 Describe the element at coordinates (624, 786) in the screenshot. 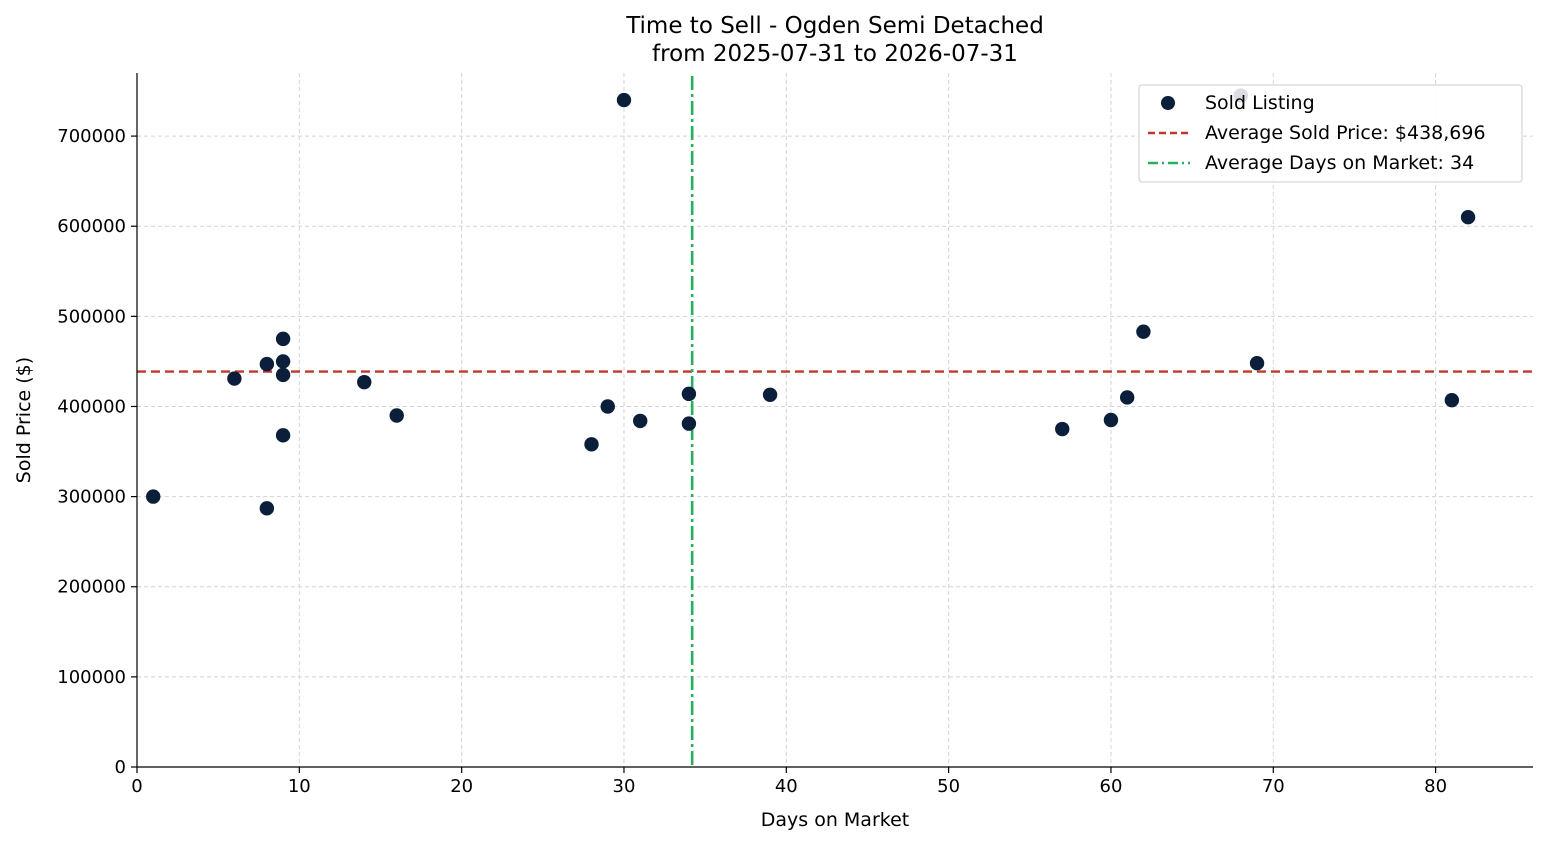

I see `x-tick-label: 30` at that location.